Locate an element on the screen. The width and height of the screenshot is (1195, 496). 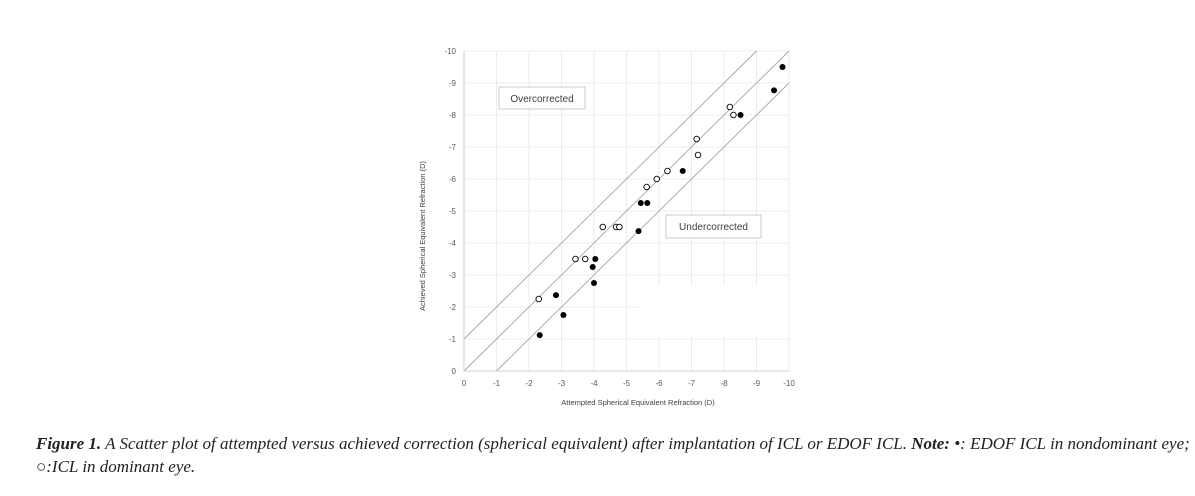
x-tick-label: -8 is located at coordinates (724, 383).